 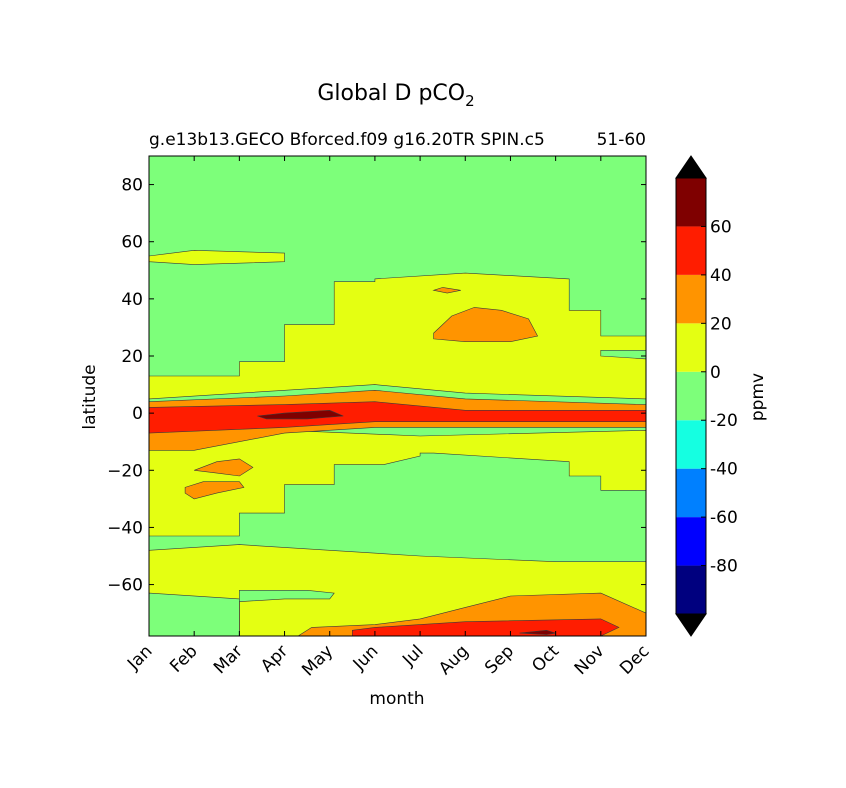 I want to click on y-tick-label: −20, so click(x=125, y=471).